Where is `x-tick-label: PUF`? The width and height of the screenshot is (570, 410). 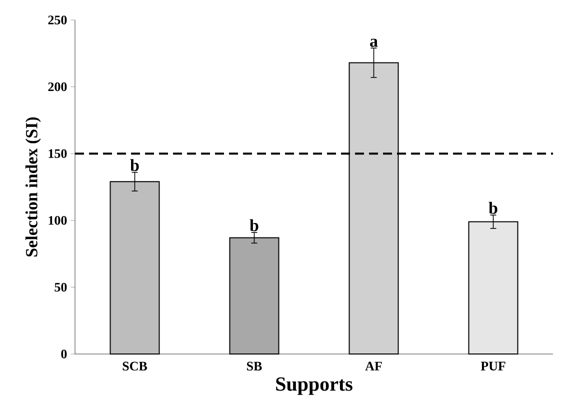 x-tick-label: PUF is located at coordinates (493, 366).